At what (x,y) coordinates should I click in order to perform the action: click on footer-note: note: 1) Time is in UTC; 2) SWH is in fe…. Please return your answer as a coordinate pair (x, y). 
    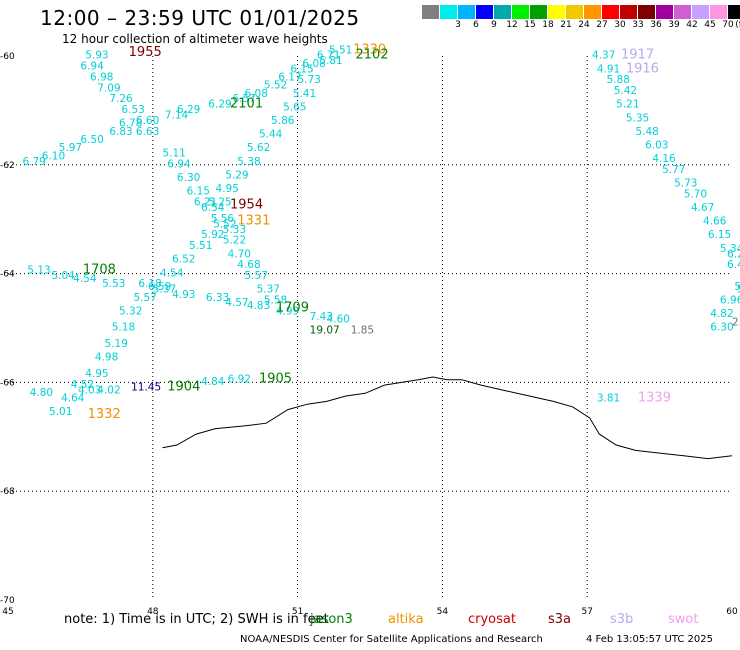
    Looking at the image, I should click on (196, 619).